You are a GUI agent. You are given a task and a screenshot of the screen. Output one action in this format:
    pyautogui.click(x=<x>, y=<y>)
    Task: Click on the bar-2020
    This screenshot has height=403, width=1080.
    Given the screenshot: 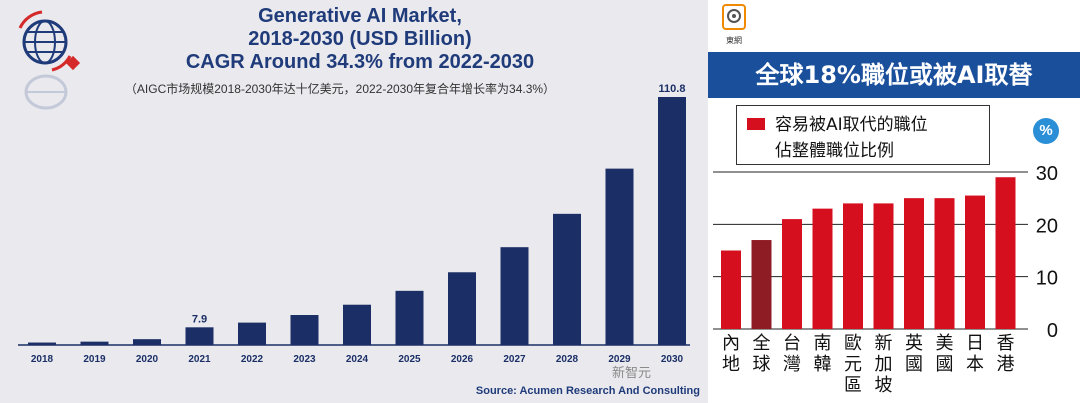 What is the action you would take?
    pyautogui.click(x=147, y=342)
    